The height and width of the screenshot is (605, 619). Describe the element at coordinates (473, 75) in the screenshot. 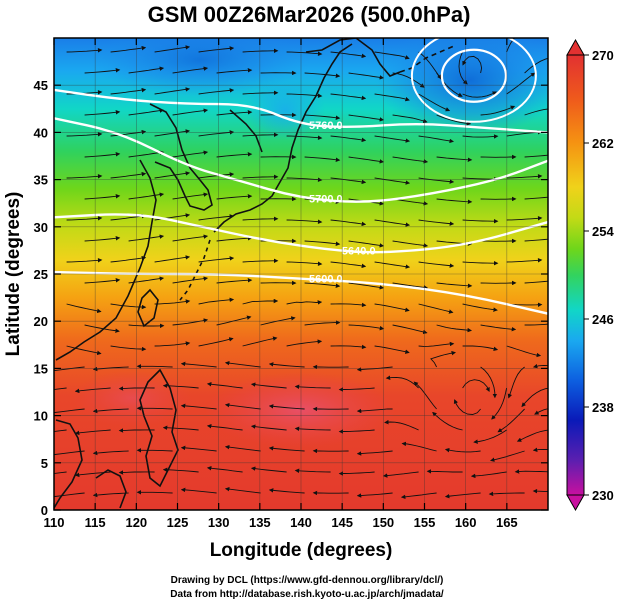

I see `contour-cold-low` at that location.